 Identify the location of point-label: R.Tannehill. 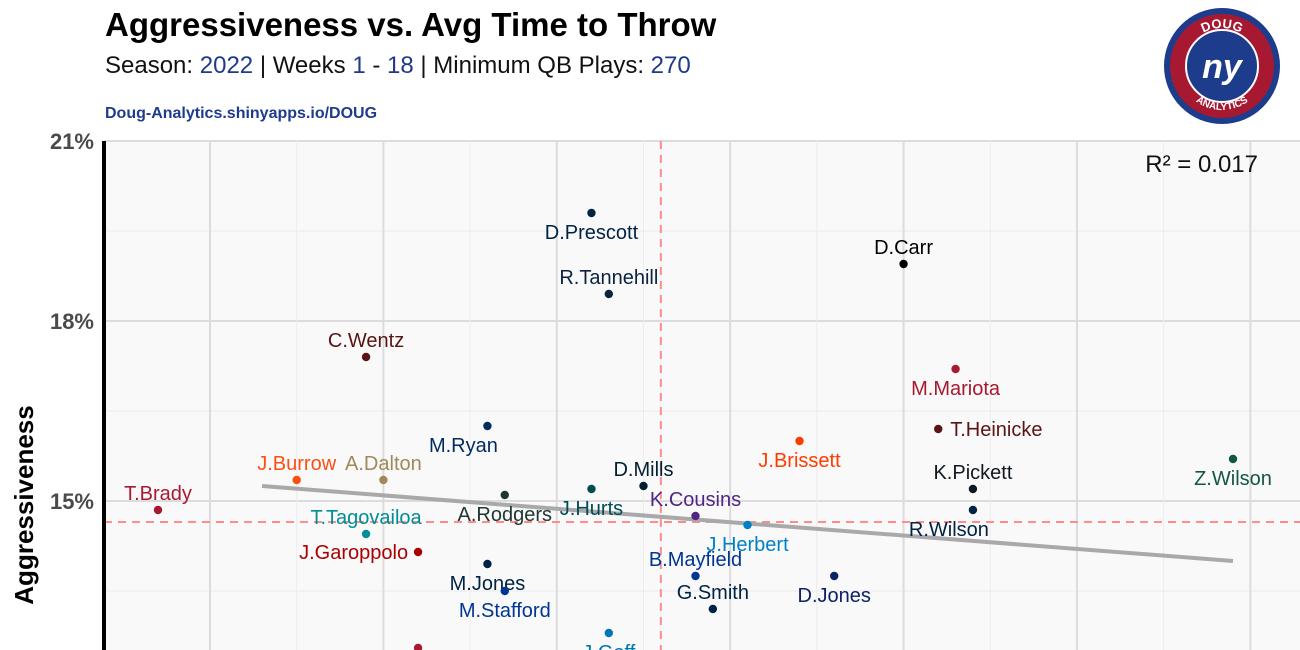
(608, 278).